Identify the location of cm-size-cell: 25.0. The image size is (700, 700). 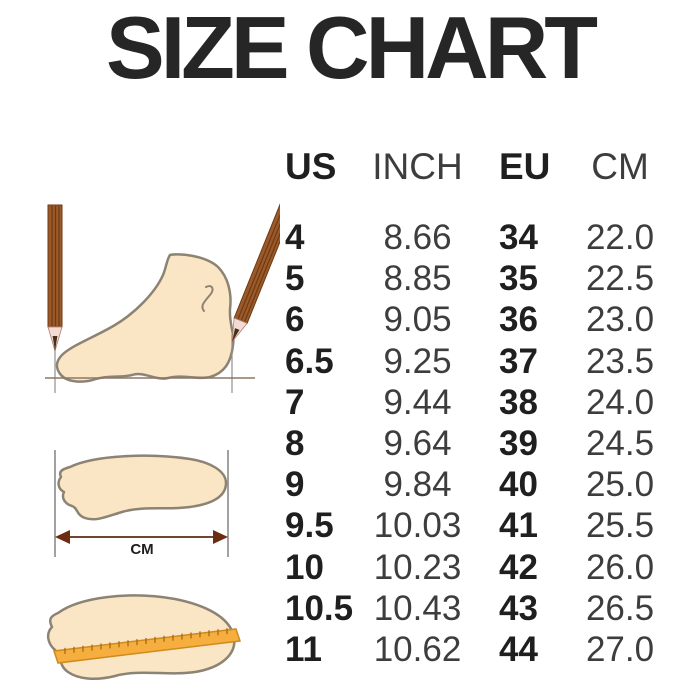
(620, 485).